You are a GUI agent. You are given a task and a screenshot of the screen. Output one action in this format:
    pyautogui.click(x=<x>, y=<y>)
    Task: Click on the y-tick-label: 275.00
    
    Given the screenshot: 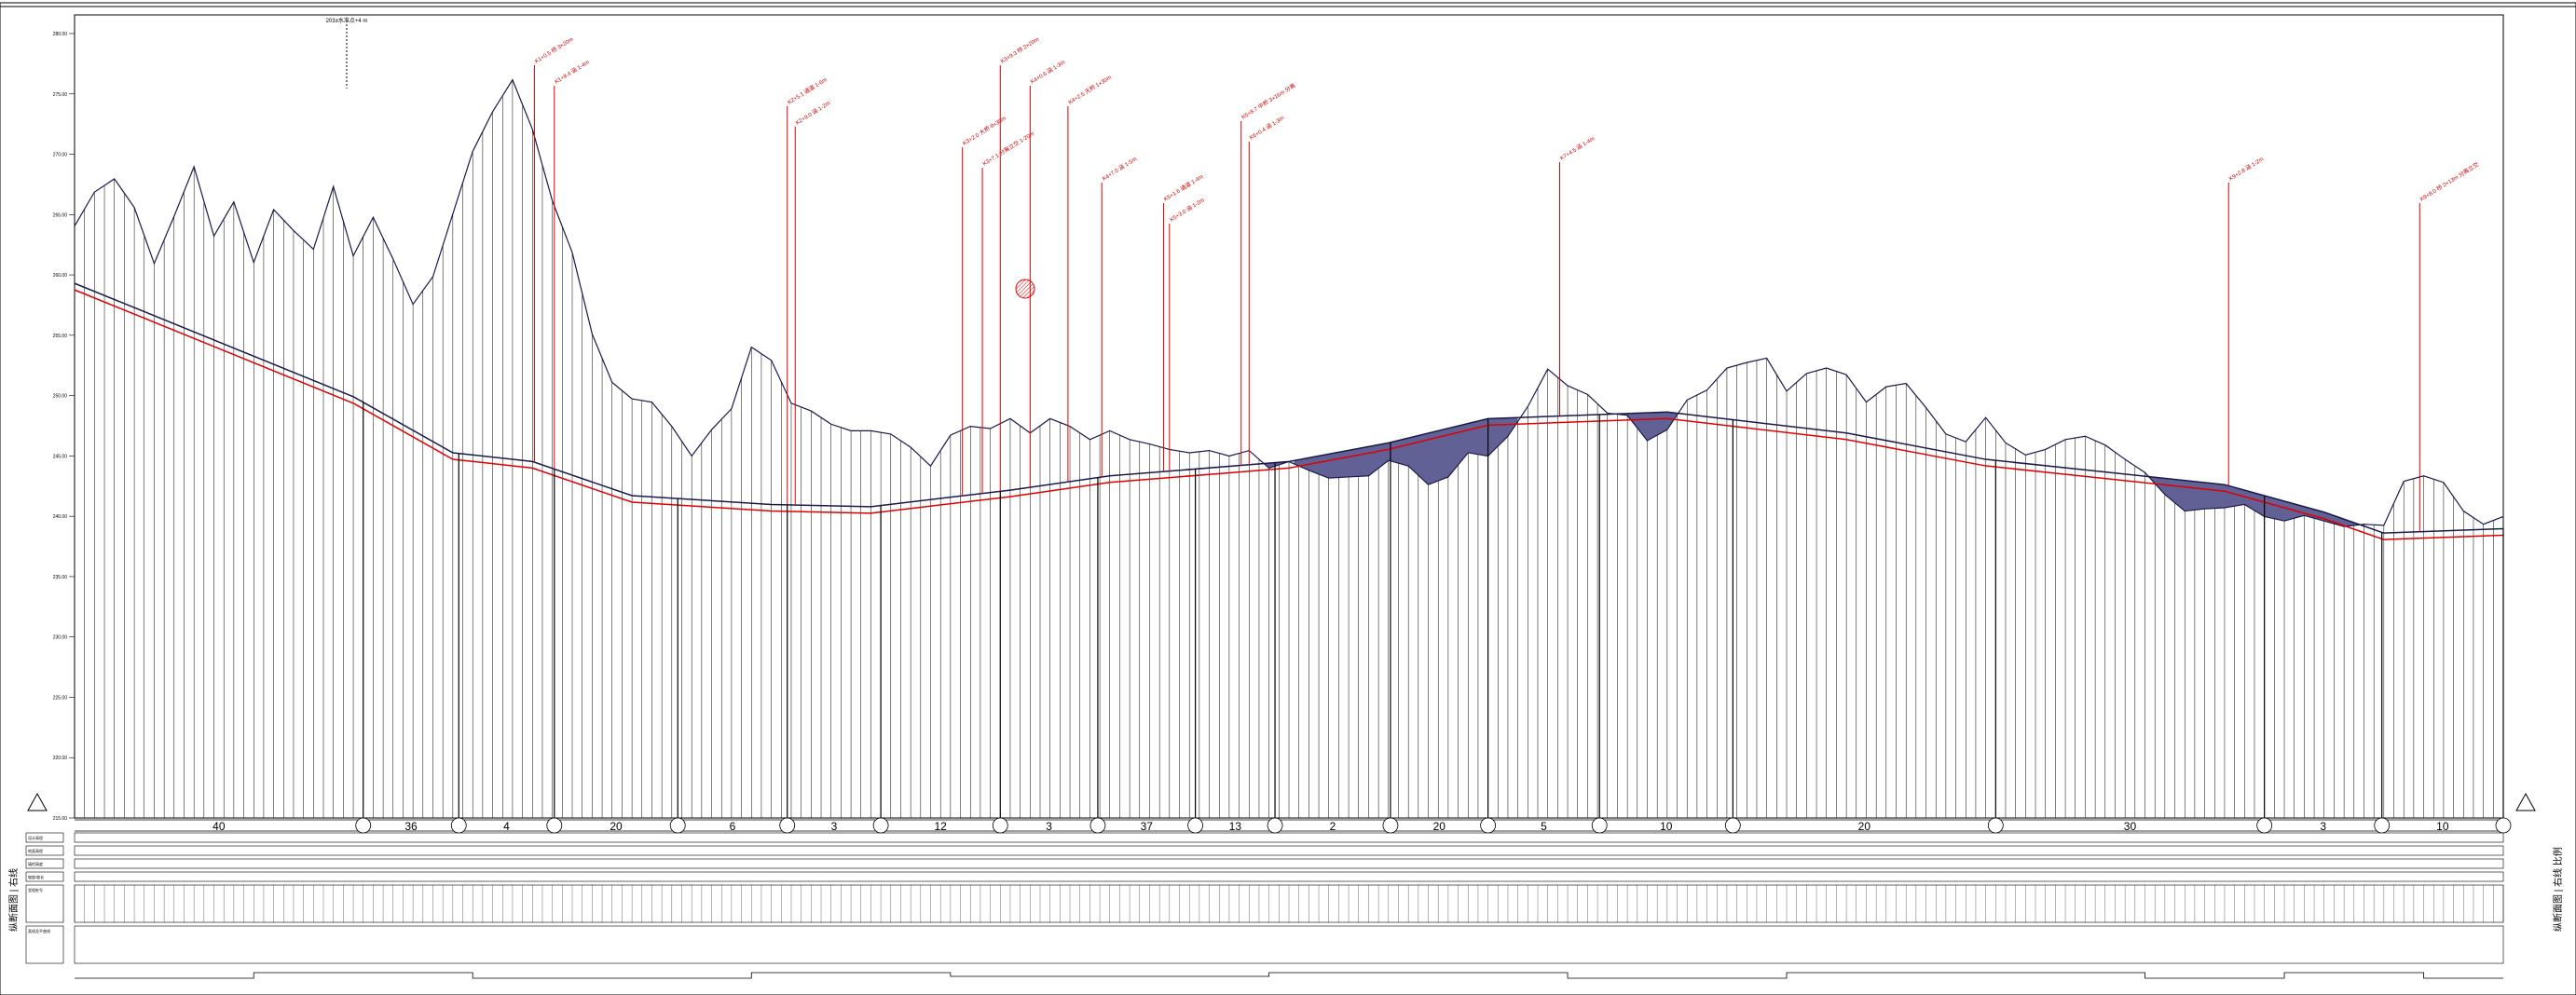 What is the action you would take?
    pyautogui.click(x=60, y=95)
    